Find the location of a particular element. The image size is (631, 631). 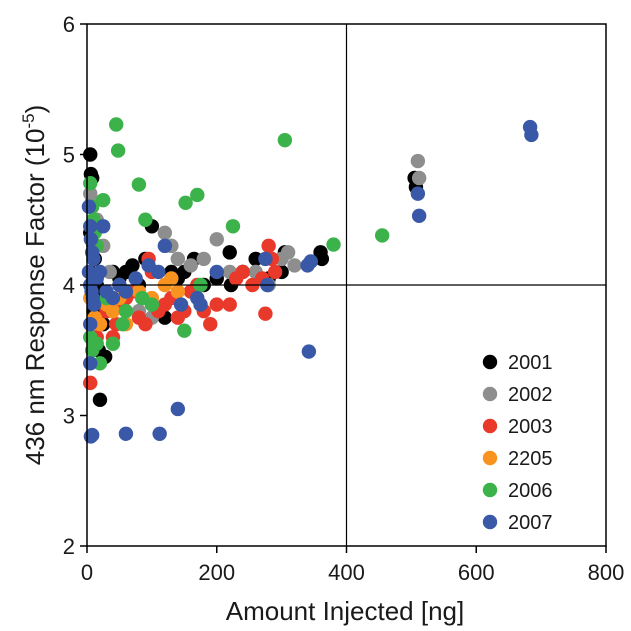

legend-label-2205: 2205 is located at coordinates (530, 459).